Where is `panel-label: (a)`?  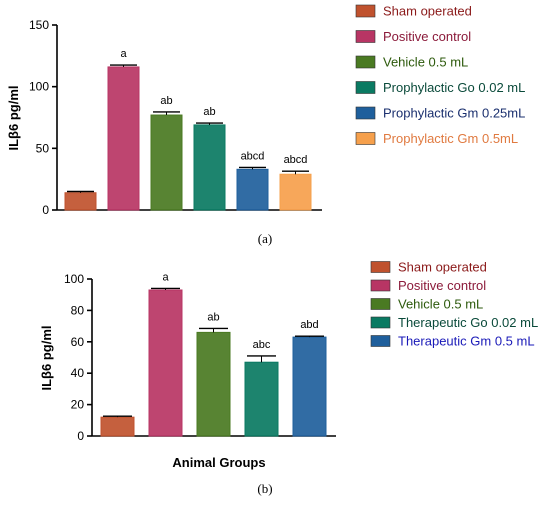 panel-label: (a) is located at coordinates (265, 238).